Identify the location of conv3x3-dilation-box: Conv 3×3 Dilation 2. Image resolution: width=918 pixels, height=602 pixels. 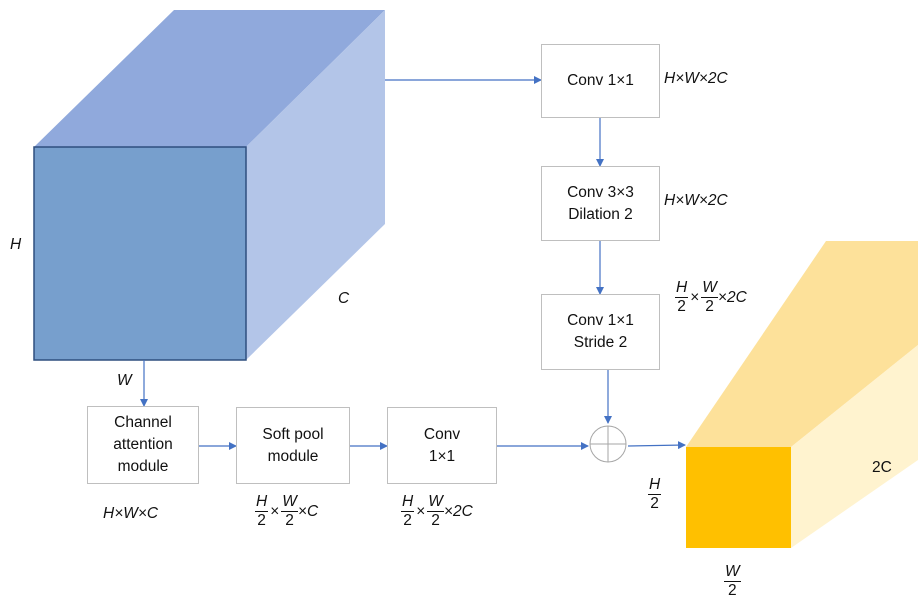
(600, 203).